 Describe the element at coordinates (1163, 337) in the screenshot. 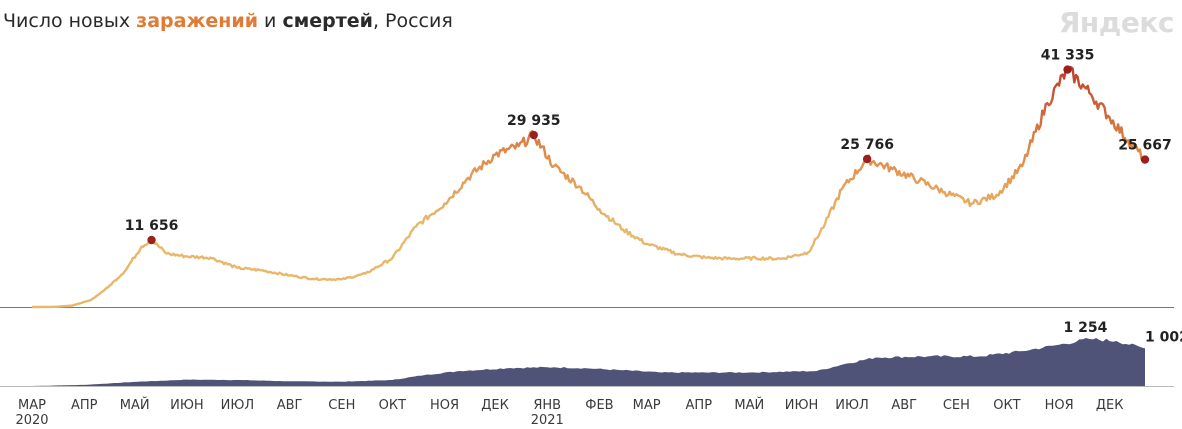

I see `deaths-annotation-label: 1 002` at that location.